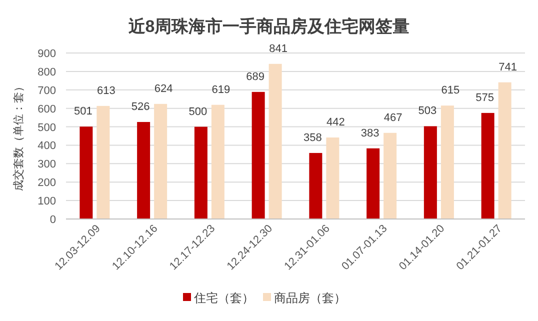 This screenshot has width=538, height=321. What do you see at coordinates (18, 136) in the screenshot?
I see `y-axis-title: 成交套数（单位：套）` at bounding box center [18, 136].